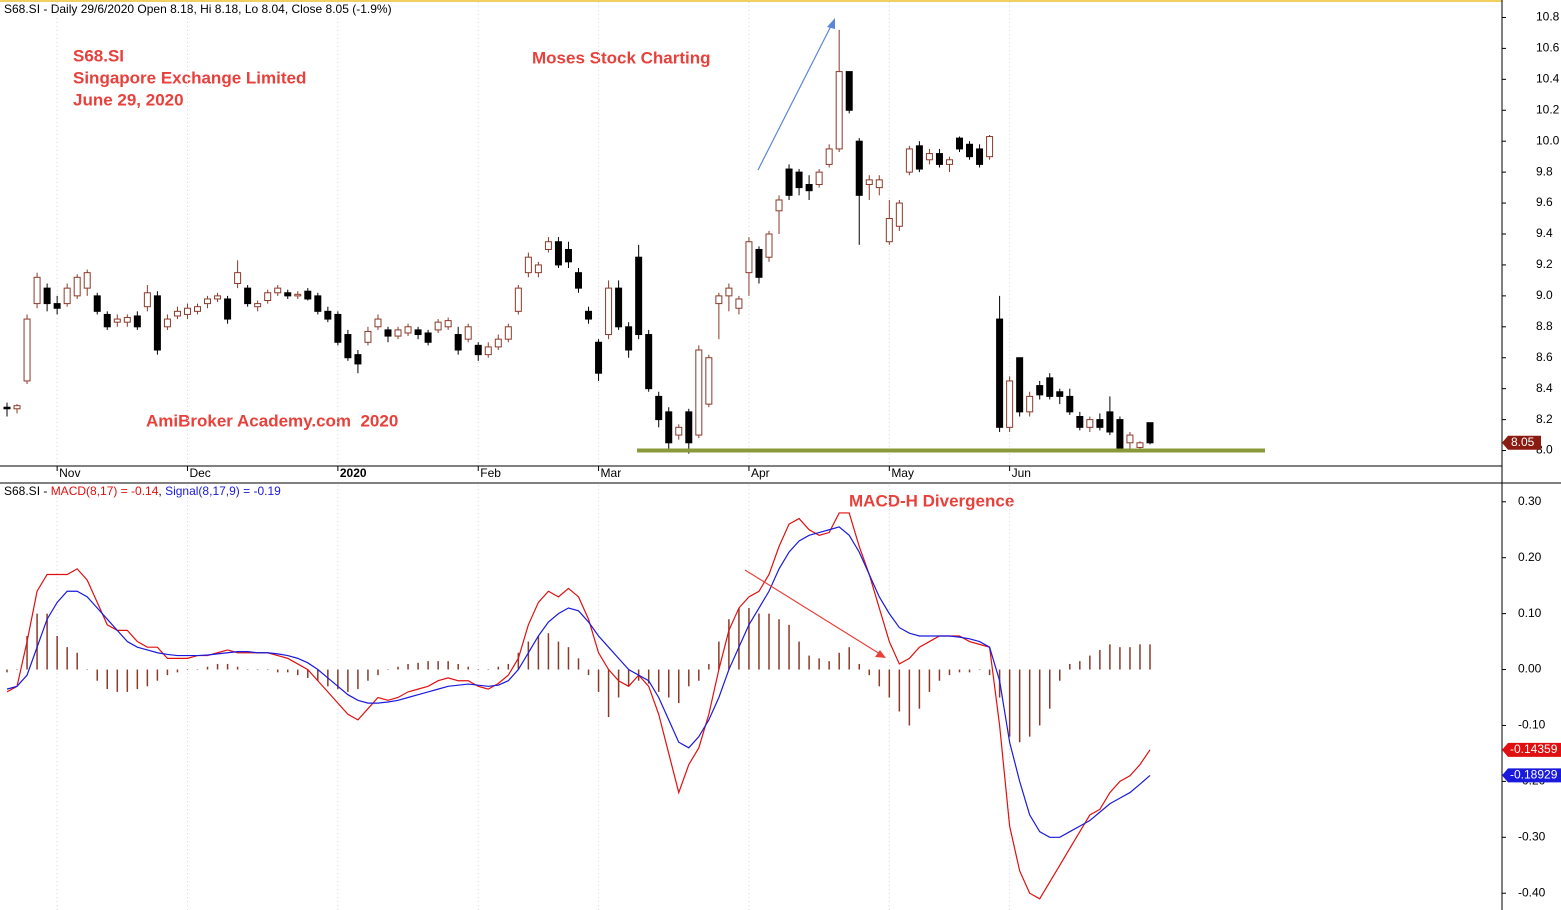 The height and width of the screenshot is (910, 1561). I want to click on y-tick-label: 10.2, so click(1548, 109).